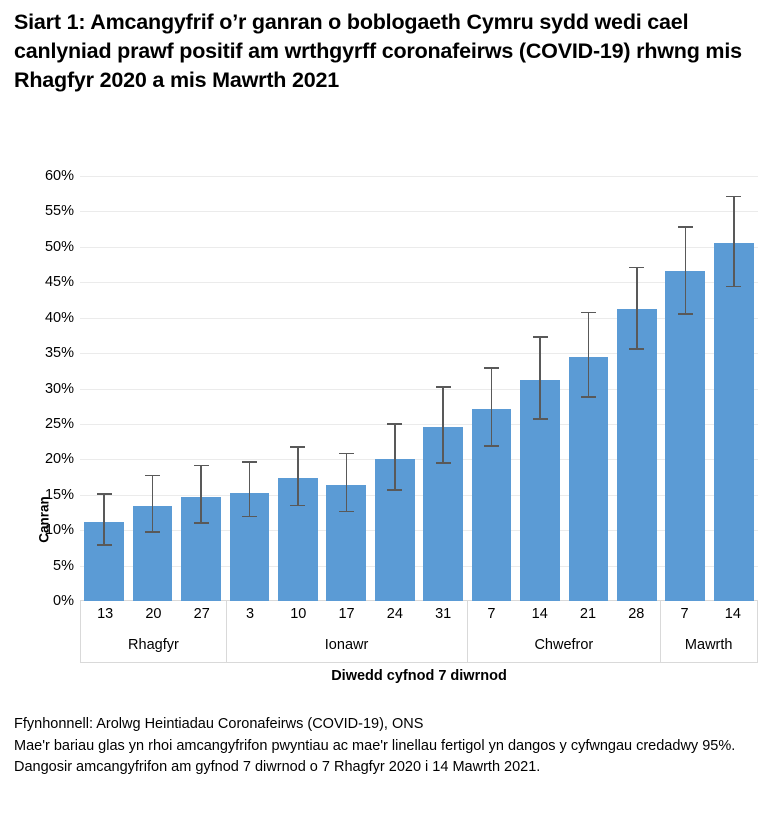  I want to click on x-axis-day-label: 21, so click(588, 614).